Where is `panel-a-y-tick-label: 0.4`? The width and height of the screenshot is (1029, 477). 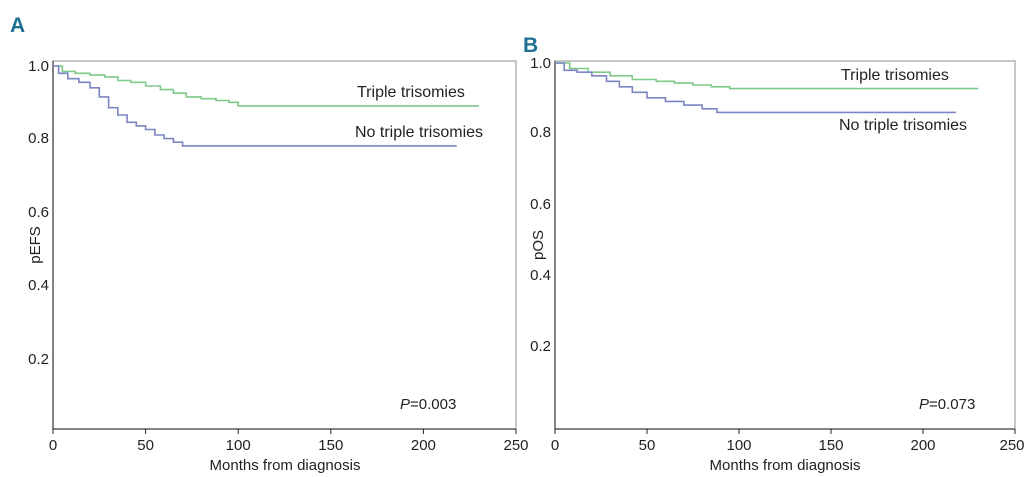 panel-a-y-tick-label: 0.4 is located at coordinates (38, 285).